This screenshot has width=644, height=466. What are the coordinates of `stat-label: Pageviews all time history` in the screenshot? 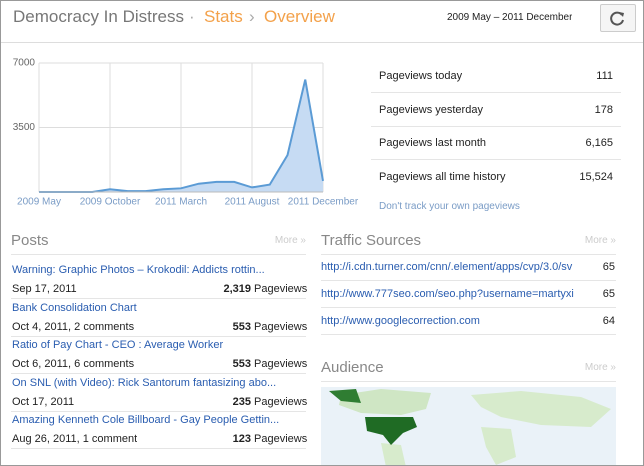 It's located at (442, 176).